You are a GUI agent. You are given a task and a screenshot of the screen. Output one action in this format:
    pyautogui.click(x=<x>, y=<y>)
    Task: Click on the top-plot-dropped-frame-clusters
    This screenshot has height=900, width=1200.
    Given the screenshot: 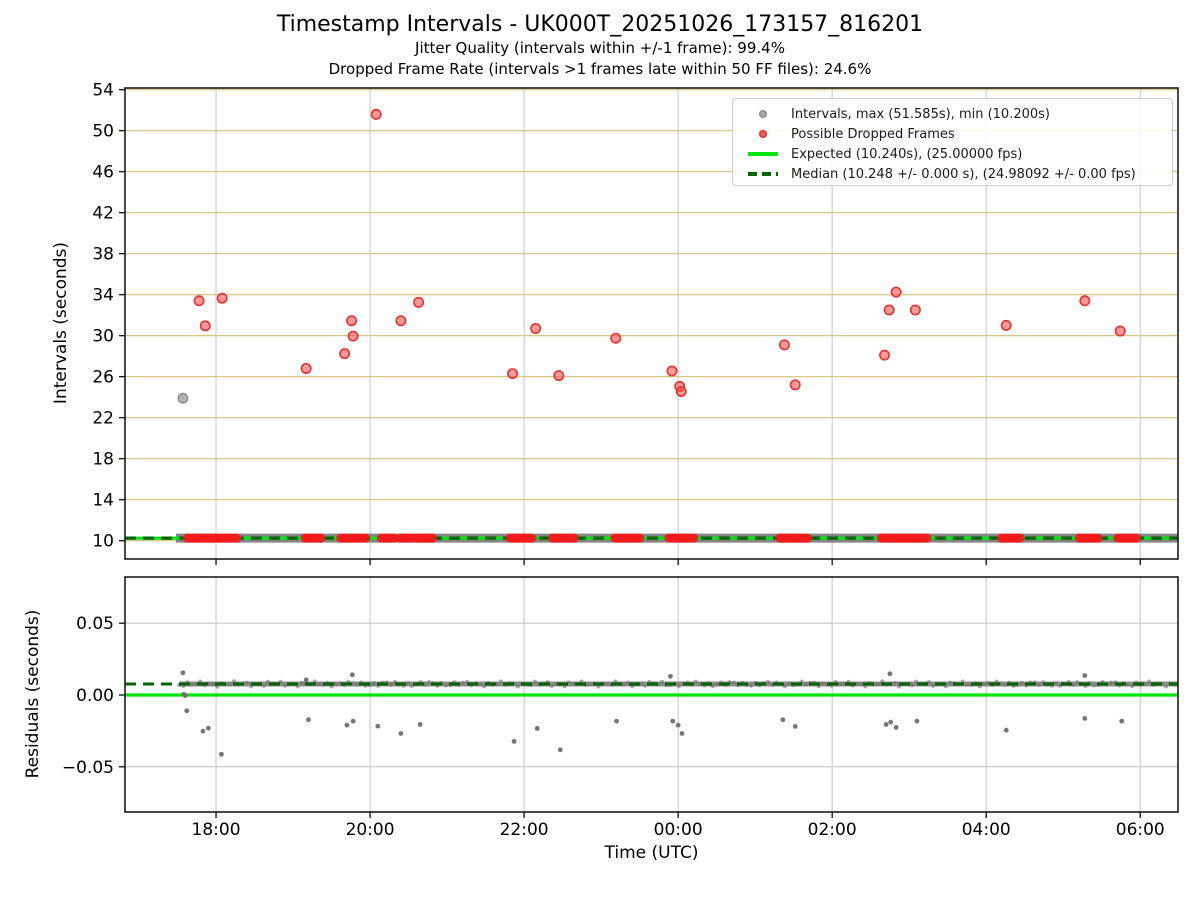 What is the action you would take?
    pyautogui.click(x=662, y=538)
    